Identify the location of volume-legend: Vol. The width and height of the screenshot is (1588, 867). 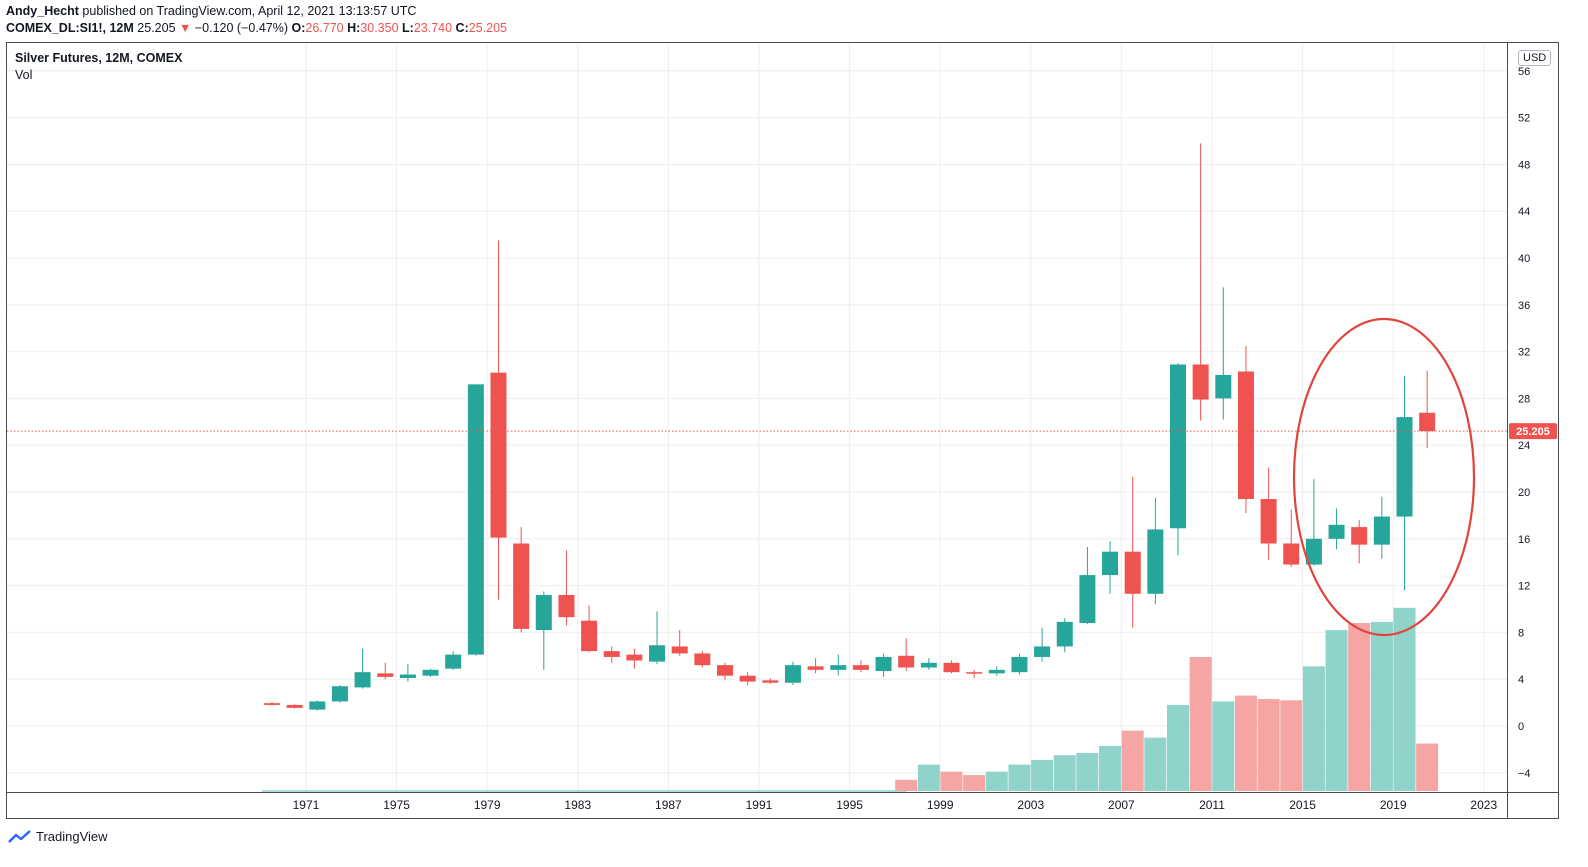
(24, 75).